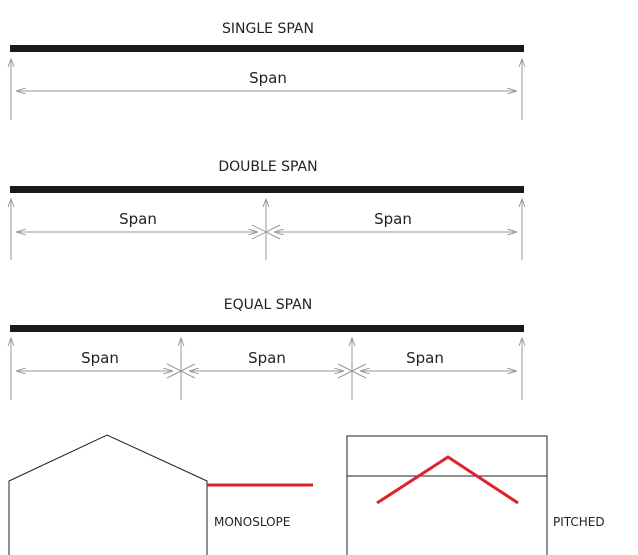 The height and width of the screenshot is (555, 638). I want to click on equal-span-title: EQUAL SPAN, so click(268, 305).